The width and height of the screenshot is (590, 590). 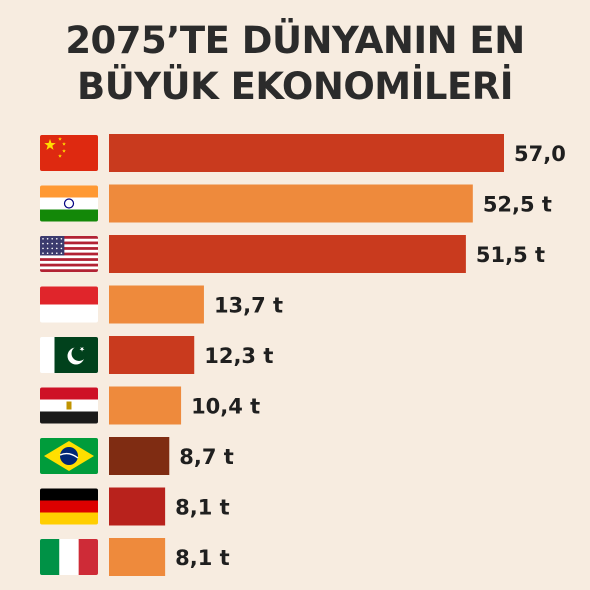 I want to click on flag-india, so click(x=69, y=203).